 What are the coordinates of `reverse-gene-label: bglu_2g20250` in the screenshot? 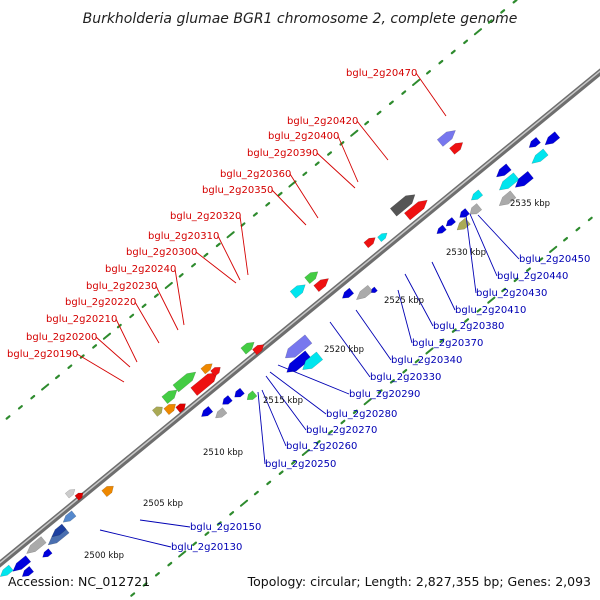 It's located at (300, 464).